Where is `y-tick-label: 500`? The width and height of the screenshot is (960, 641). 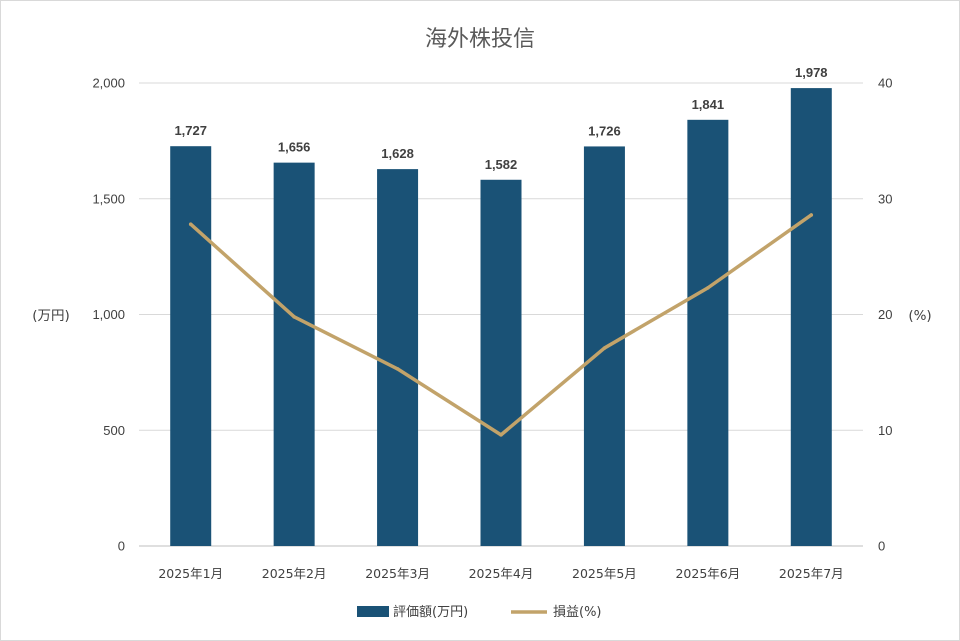 y-tick-label: 500 is located at coordinates (114, 430).